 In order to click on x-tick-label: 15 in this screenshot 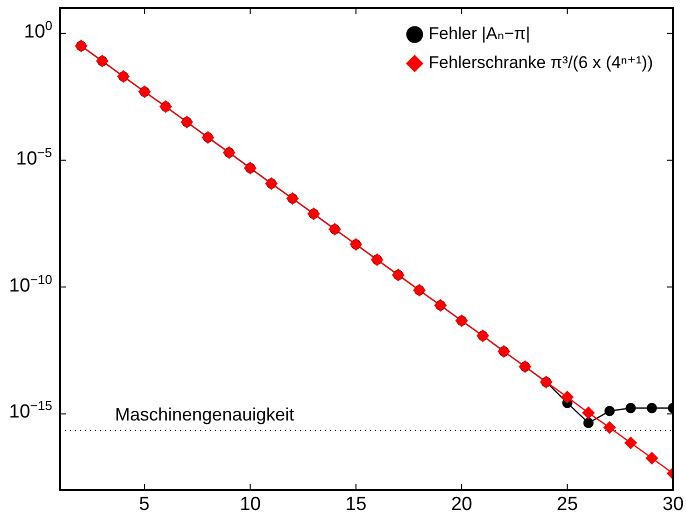, I will do `click(356, 505)`.